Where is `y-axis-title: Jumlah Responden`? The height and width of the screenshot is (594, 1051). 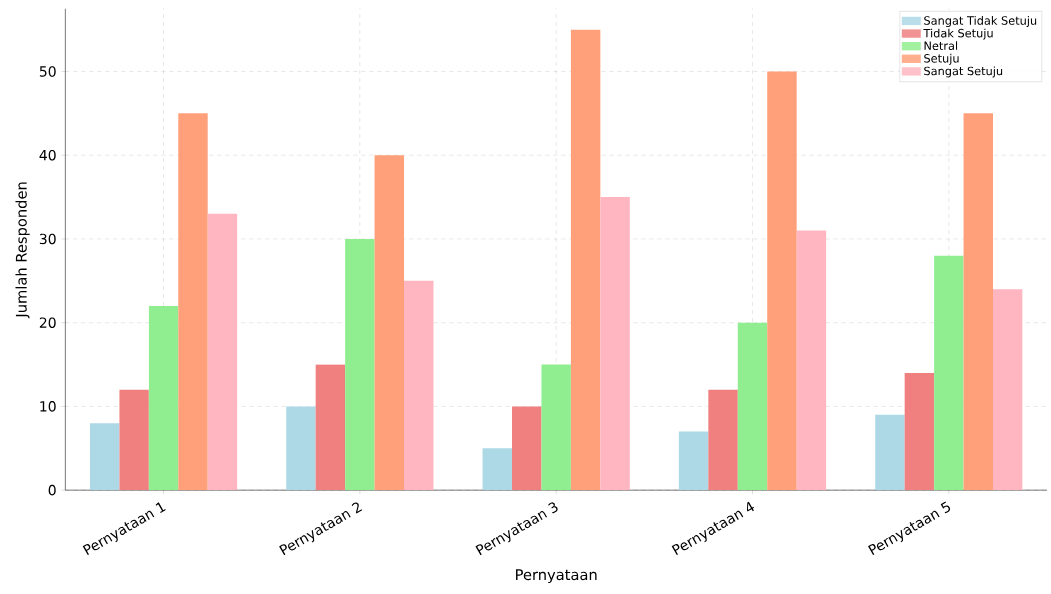
y-axis-title: Jumlah Responden is located at coordinates (22, 250).